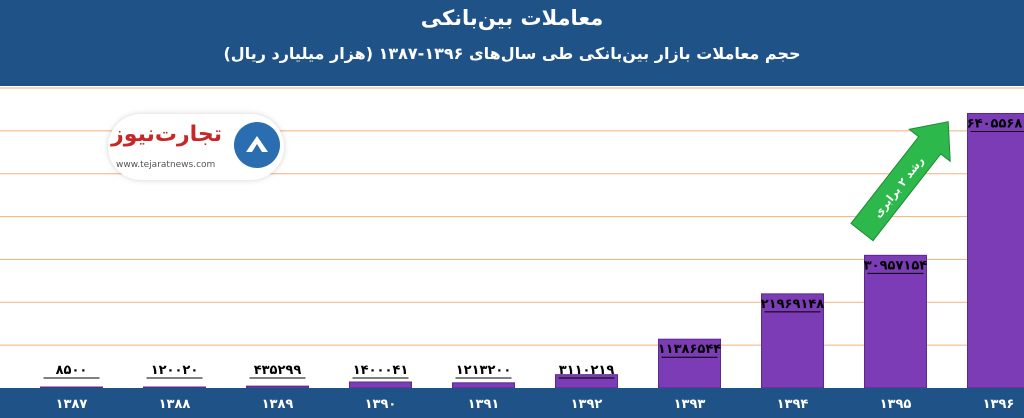 The width and height of the screenshot is (1024, 418). What do you see at coordinates (535, 404) in the screenshot?
I see `x-axis: ۱۳۸۷ ۱۳۸۸ ۱۳۸۹ ۱۳۹۰ ۱۳۹۱ ۱۳۹۲ ۱۳۹۳ ۱۳۹۴ ۱۳۹۵ ۱۳۹۶` at bounding box center [535, 404].